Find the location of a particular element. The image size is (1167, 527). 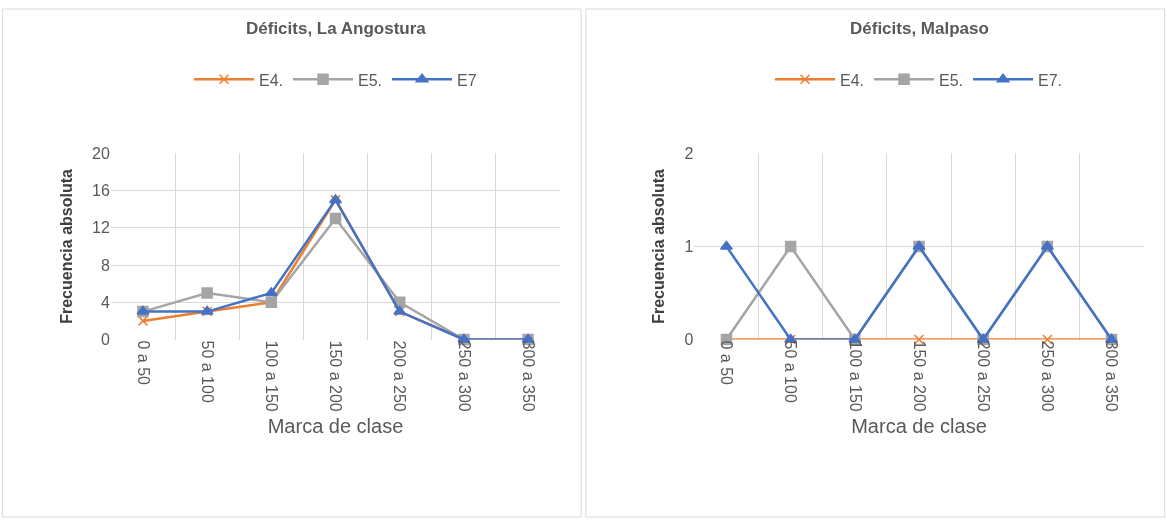

y-tick-label: 8 is located at coordinates (105, 265).